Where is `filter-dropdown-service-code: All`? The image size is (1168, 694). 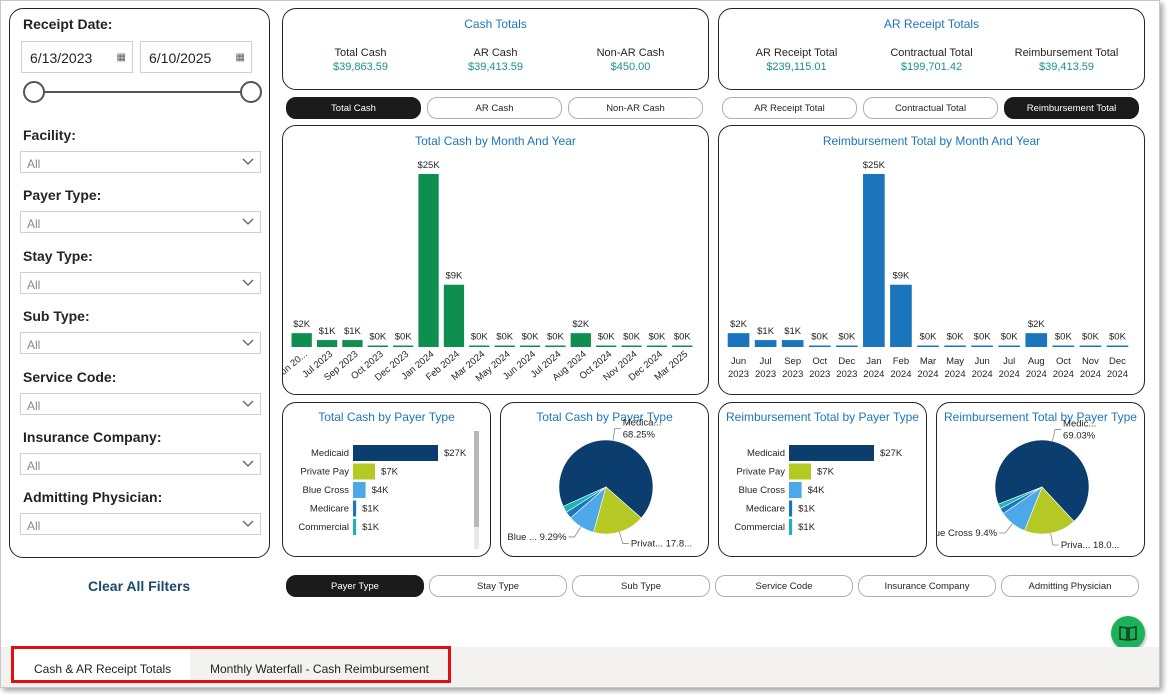
filter-dropdown-service-code: All is located at coordinates (140, 404).